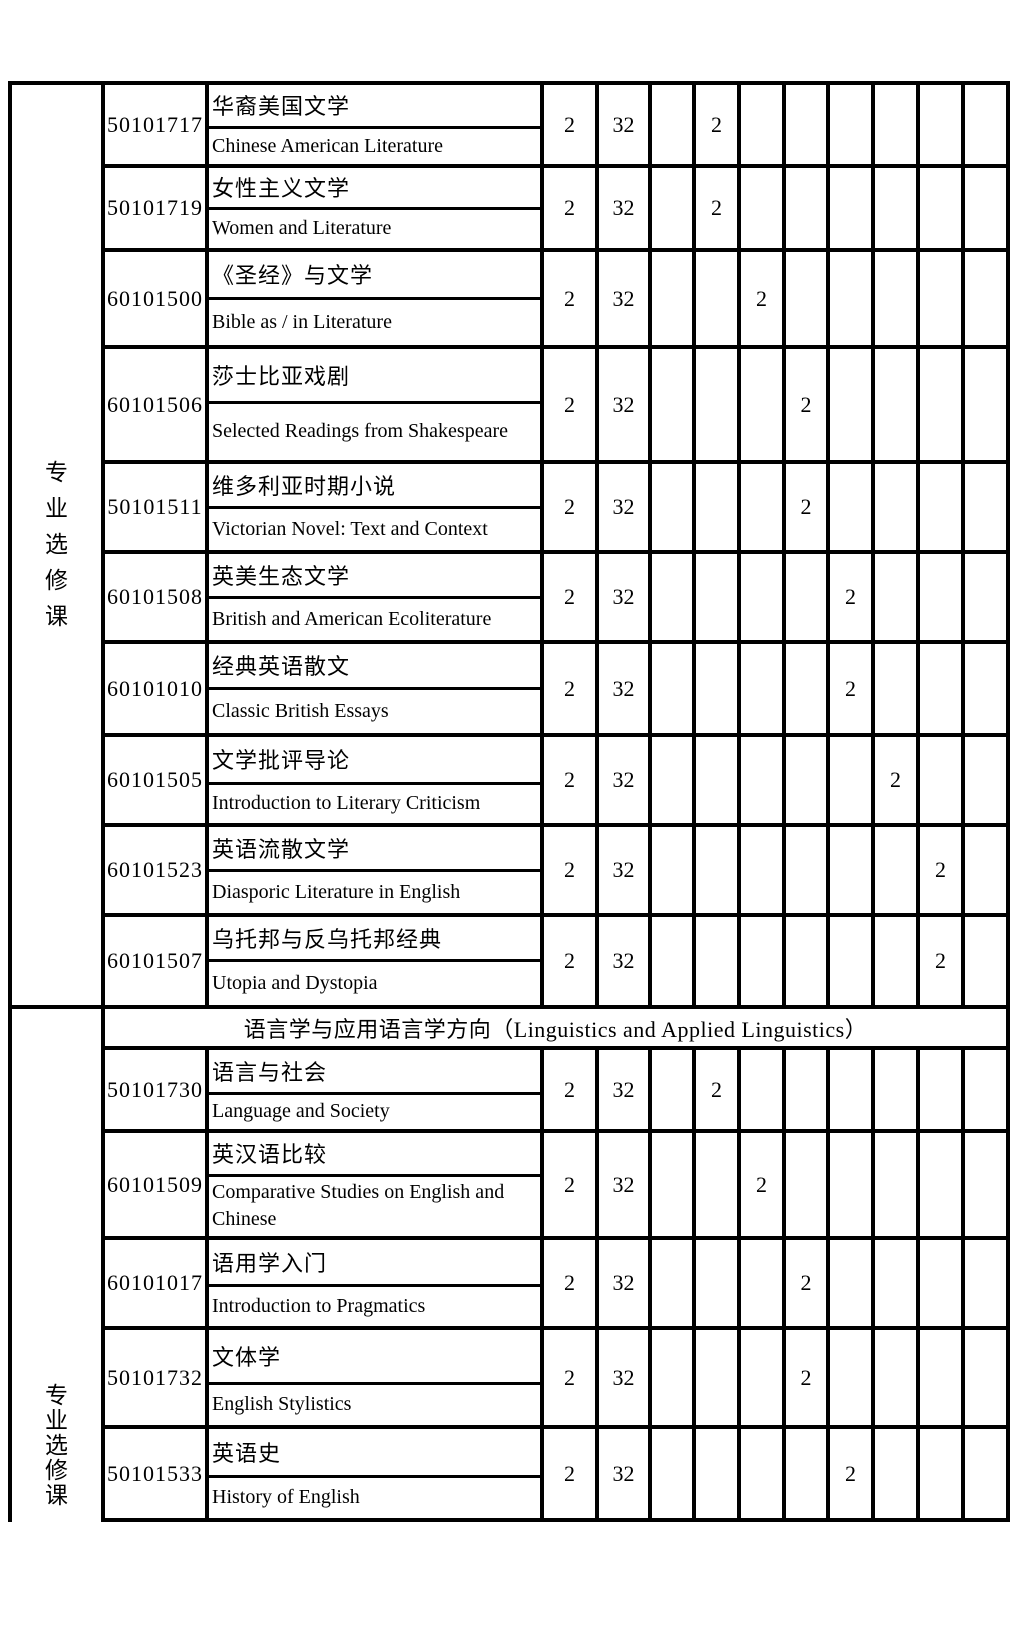  I want to click on course-code: 60101500, so click(155, 298).